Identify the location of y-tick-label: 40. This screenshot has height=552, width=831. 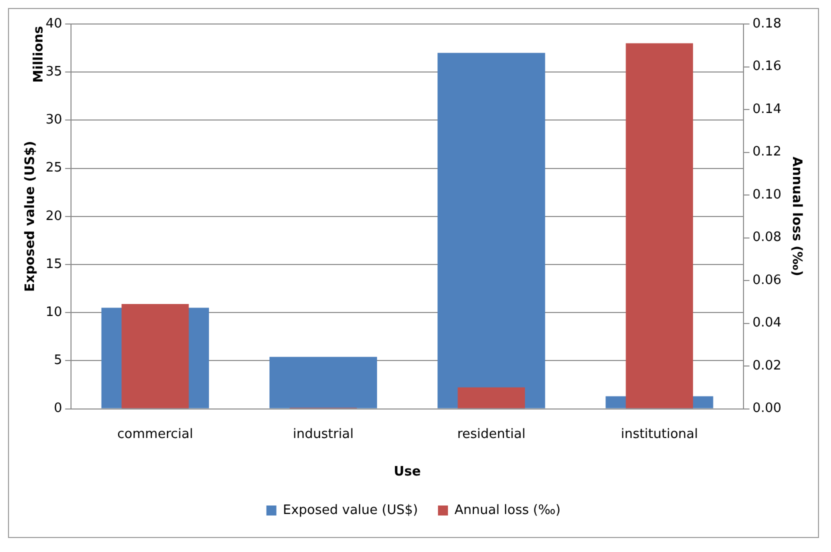
(54, 24).